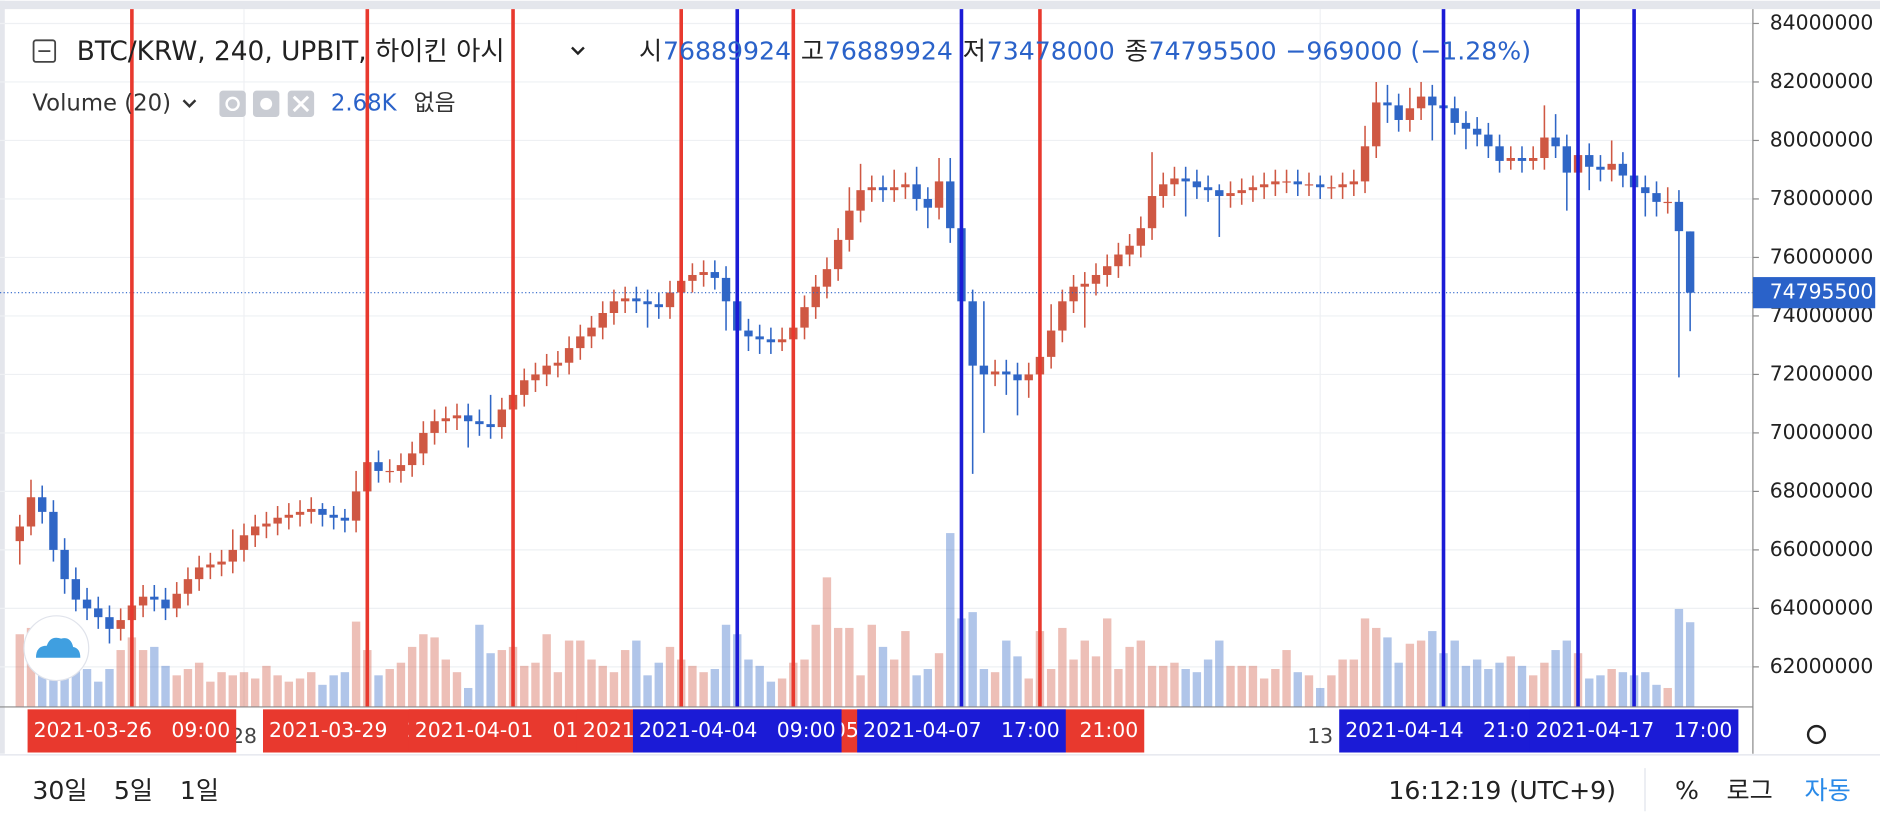  Describe the element at coordinates (578, 51) in the screenshot. I see `title-dropdown` at that location.